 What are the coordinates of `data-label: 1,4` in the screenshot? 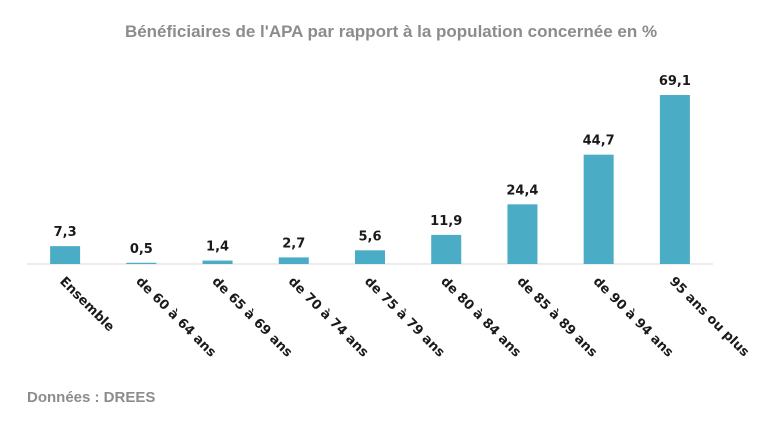 It's located at (217, 247).